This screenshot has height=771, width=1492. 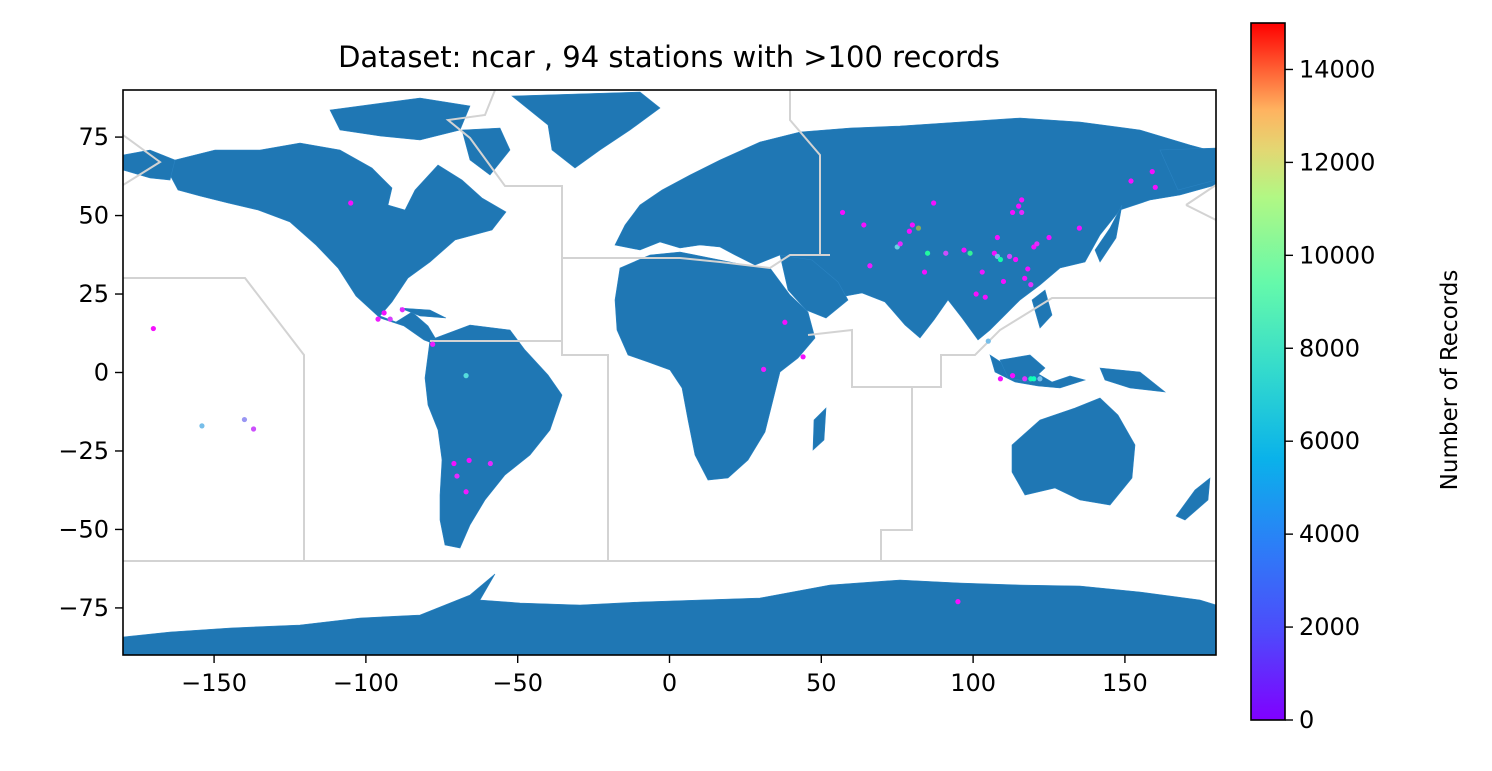 I want to click on colorbar-tick-label: 14000, so click(x=1337, y=69).